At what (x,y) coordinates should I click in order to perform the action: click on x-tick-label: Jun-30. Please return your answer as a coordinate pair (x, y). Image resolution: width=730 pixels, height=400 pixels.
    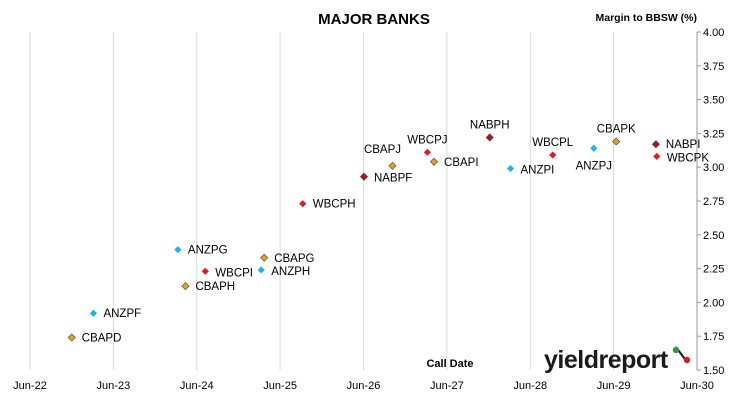
    Looking at the image, I should click on (697, 386).